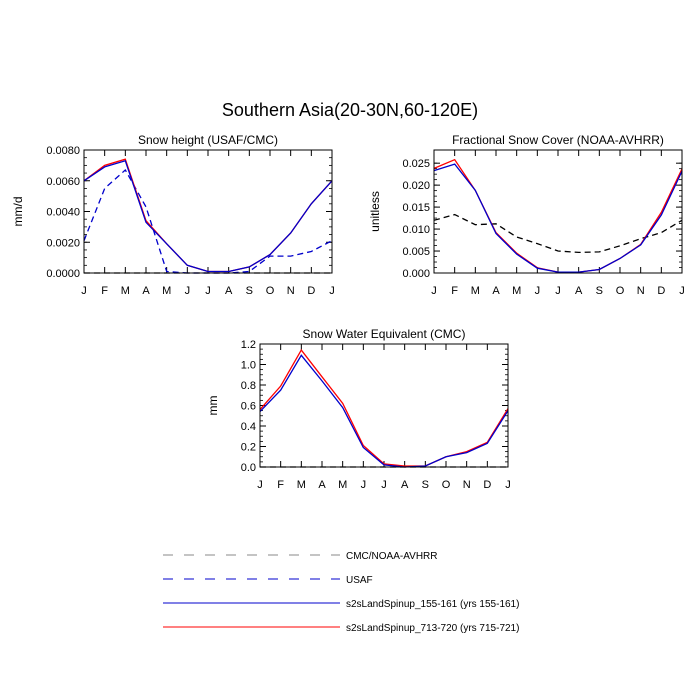 This screenshot has width=700, height=700. I want to click on y-tick-label: 0.015, so click(416, 208).